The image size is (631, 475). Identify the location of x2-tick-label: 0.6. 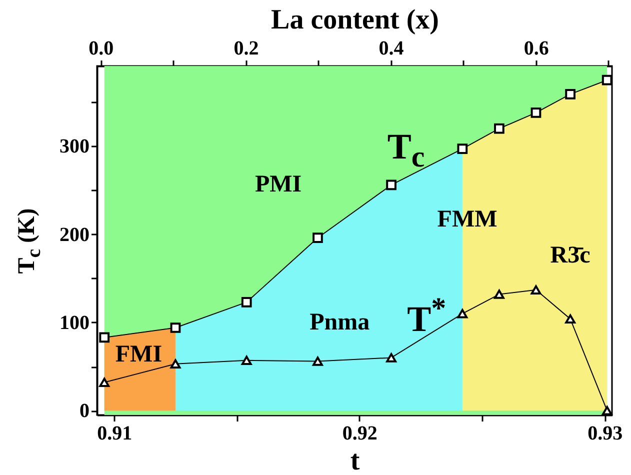
(536, 49).